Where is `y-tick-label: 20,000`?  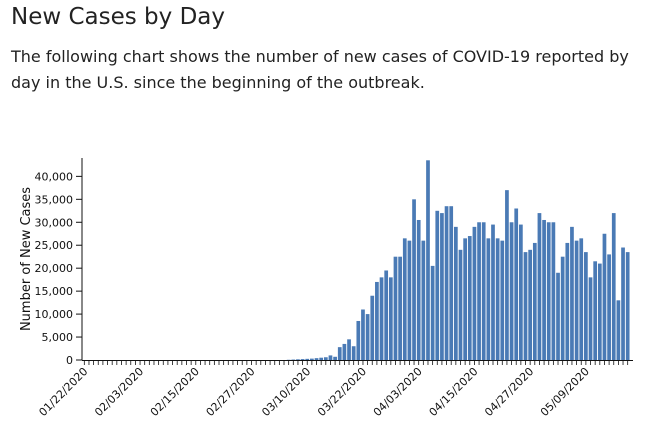
y-tick-label: 20,000 is located at coordinates (54, 268).